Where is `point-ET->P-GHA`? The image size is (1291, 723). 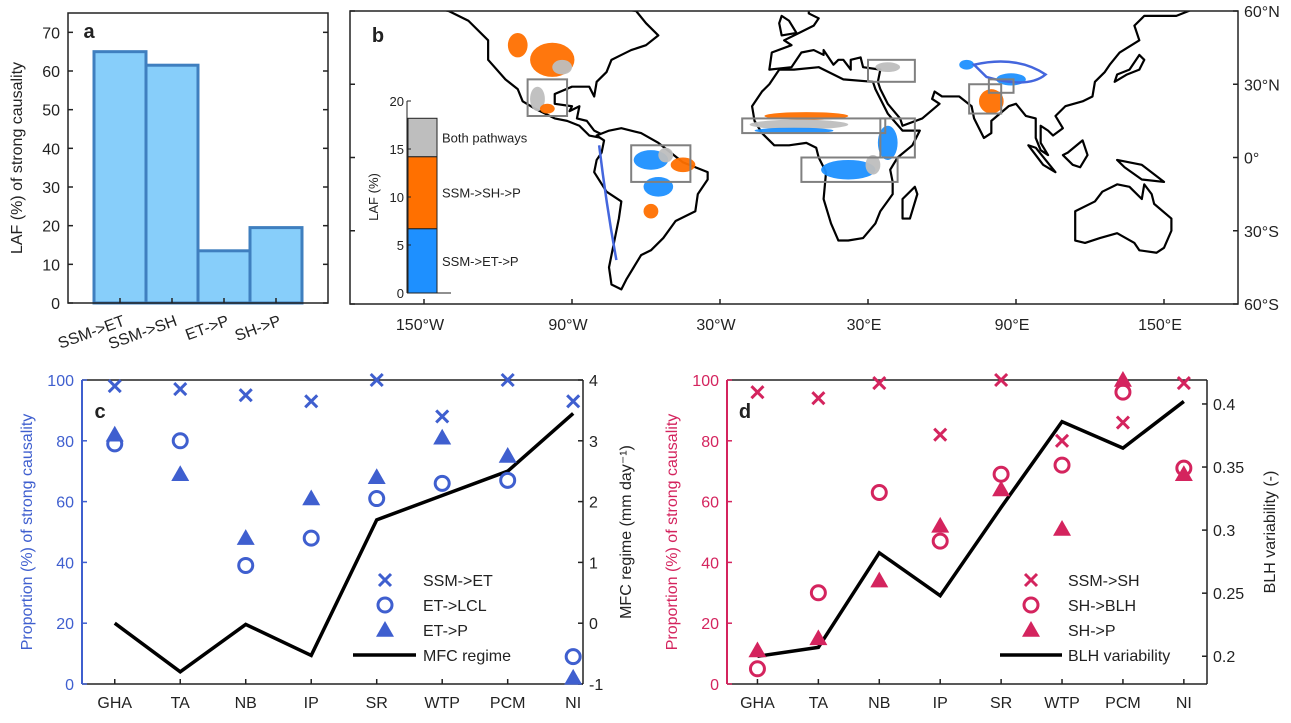
point-ET->P-GHA is located at coordinates (114, 433).